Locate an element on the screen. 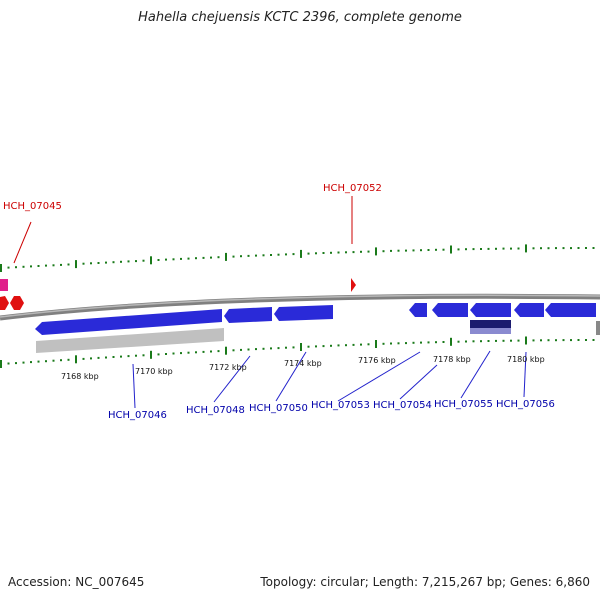  gene-label-hch-07045: HCH_07045 is located at coordinates (32, 206).